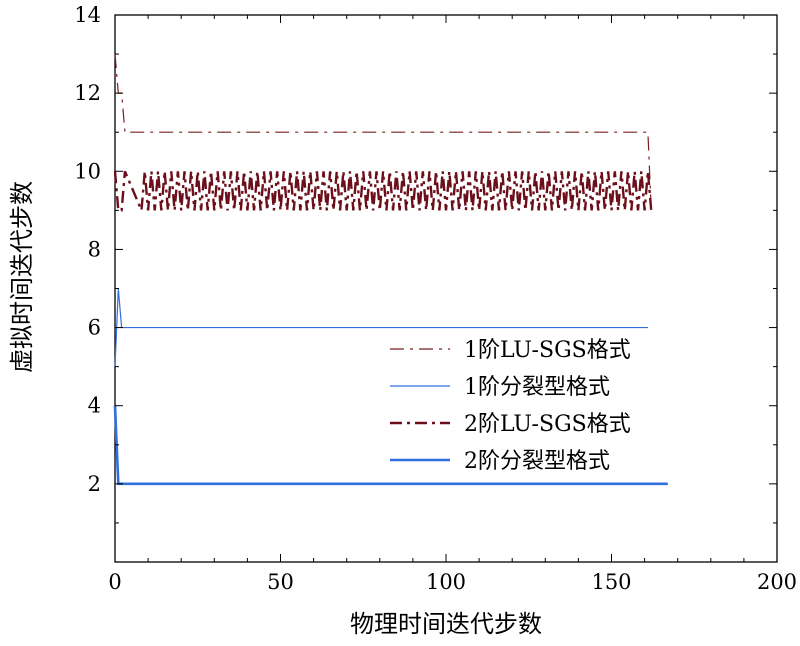 The height and width of the screenshot is (646, 800). I want to click on x-axis-label: 物理时间迭代步数, so click(446, 624).